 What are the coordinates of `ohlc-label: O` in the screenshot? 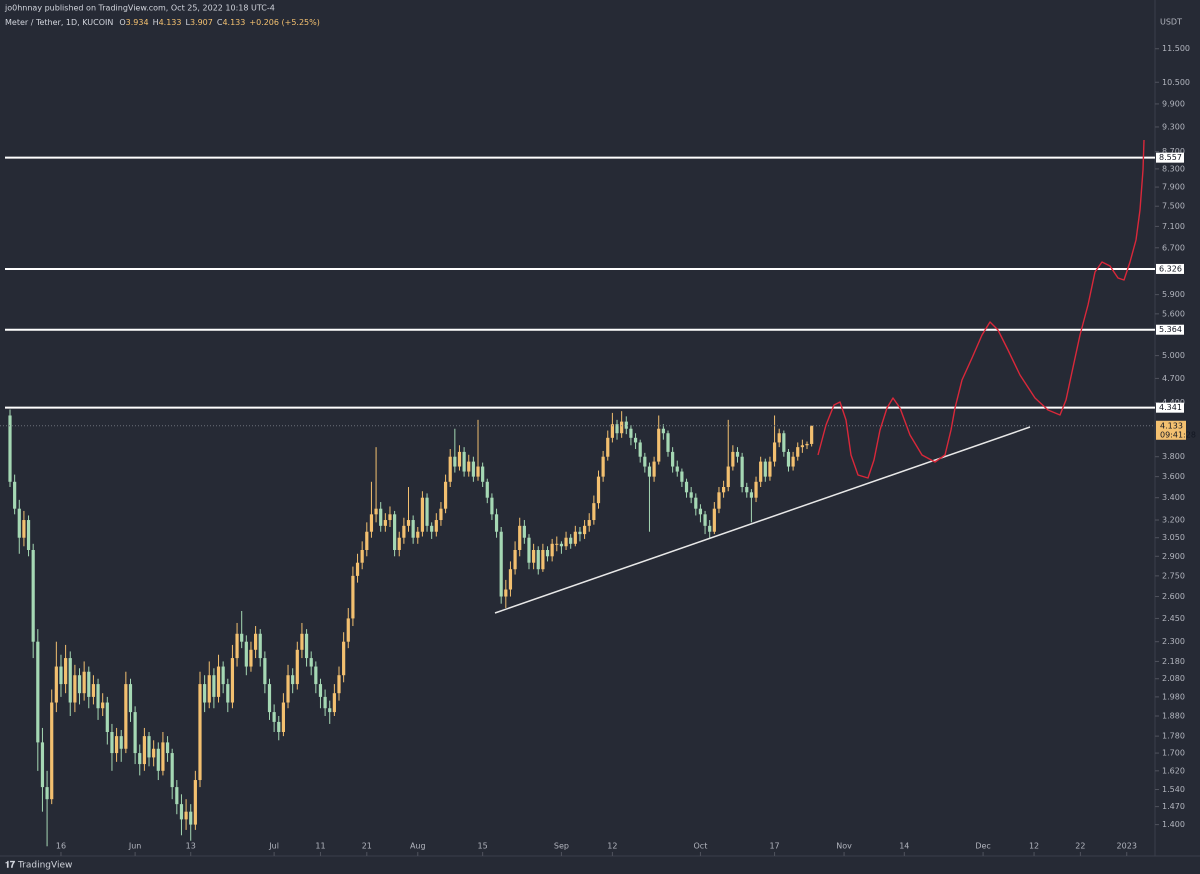 It's located at (122, 22).